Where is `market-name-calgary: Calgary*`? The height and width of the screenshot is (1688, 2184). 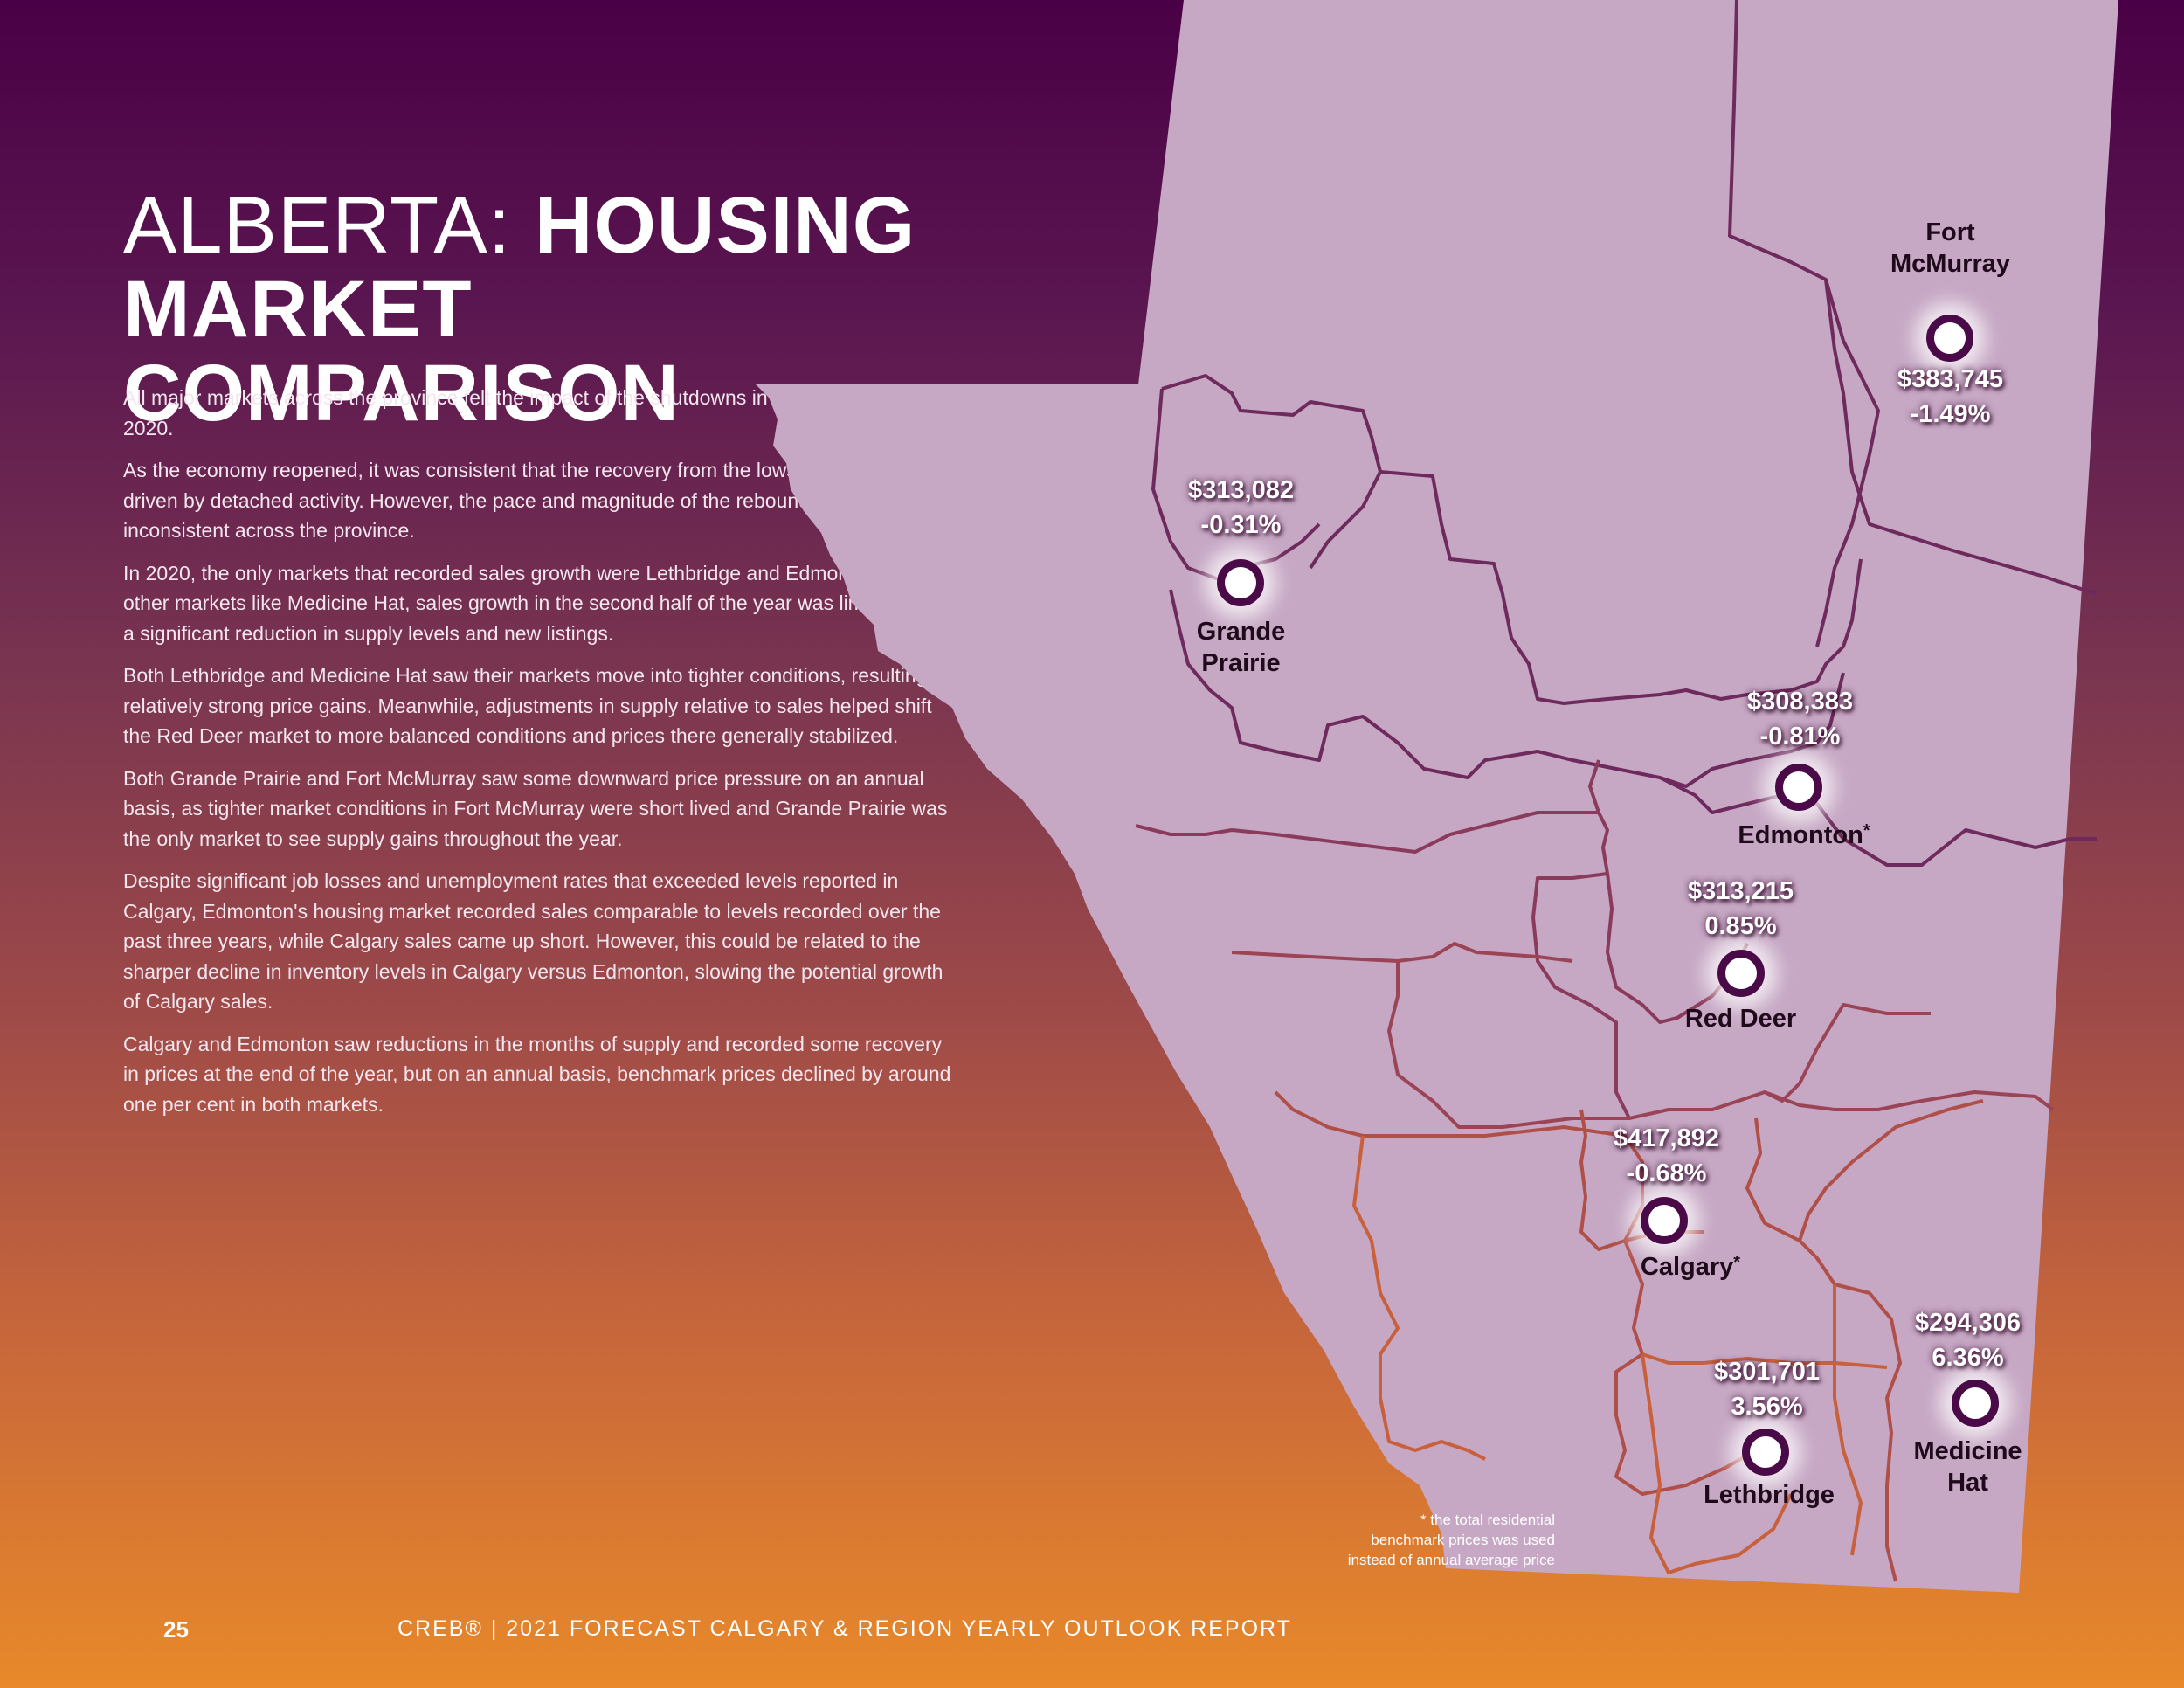
market-name-calgary: Calgary* is located at coordinates (1690, 1265).